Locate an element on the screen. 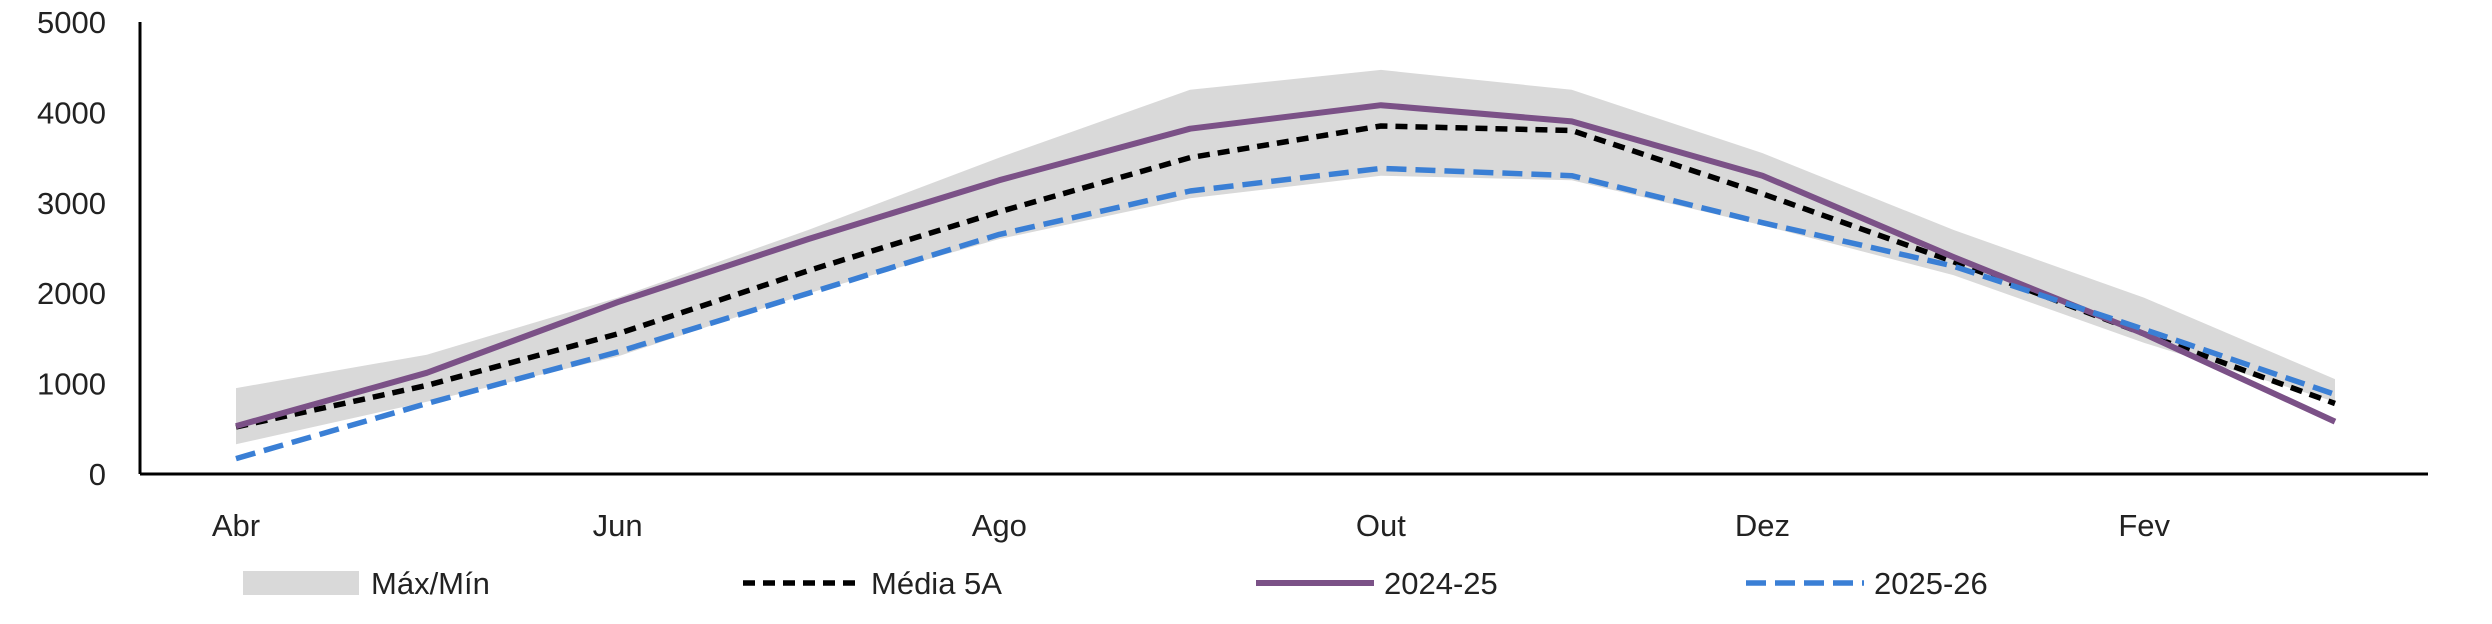  legend-label-media-5a: Média 5A is located at coordinates (936, 583).